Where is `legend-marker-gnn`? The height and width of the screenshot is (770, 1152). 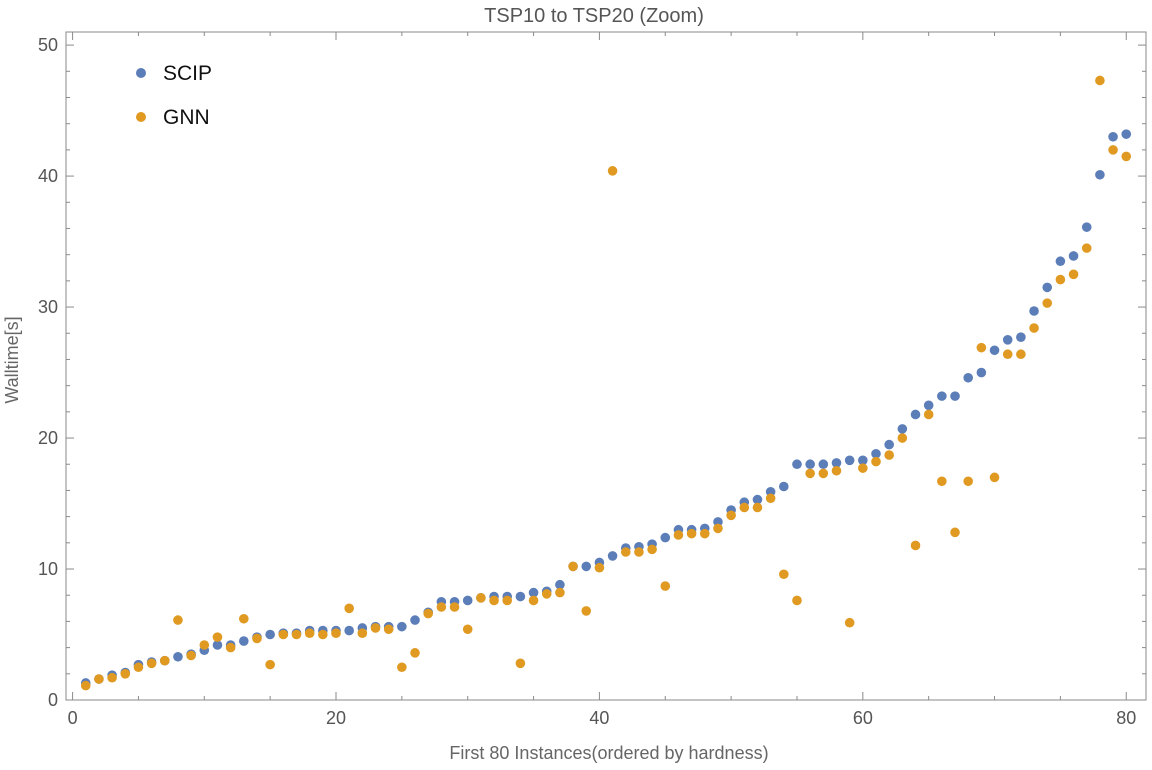
legend-marker-gnn is located at coordinates (141, 117).